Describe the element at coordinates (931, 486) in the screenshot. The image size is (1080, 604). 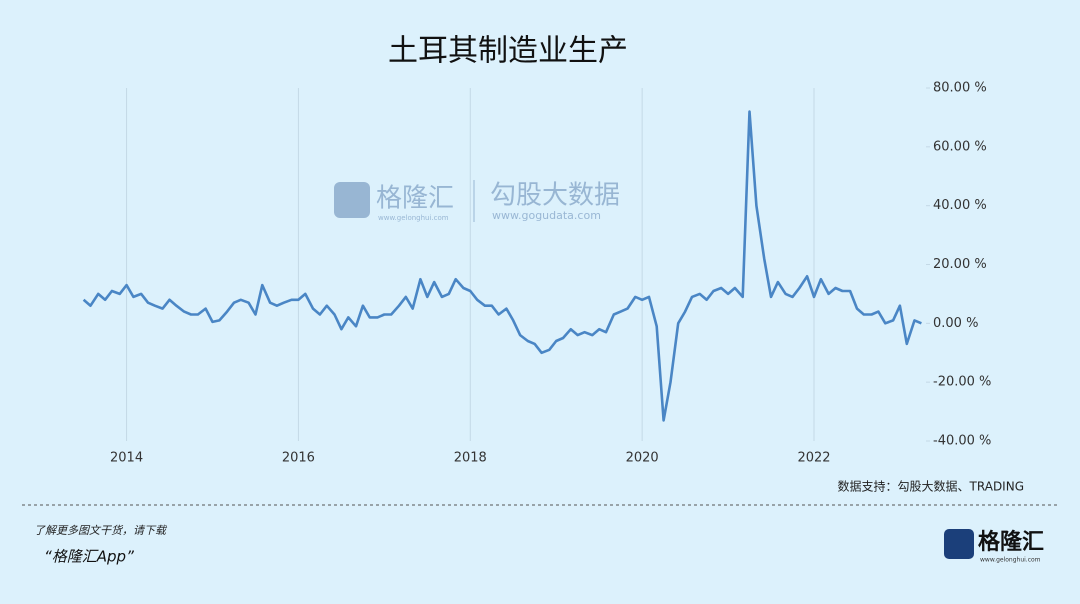
I see `source: 数据支持：勾股大数据、TRADING` at that location.